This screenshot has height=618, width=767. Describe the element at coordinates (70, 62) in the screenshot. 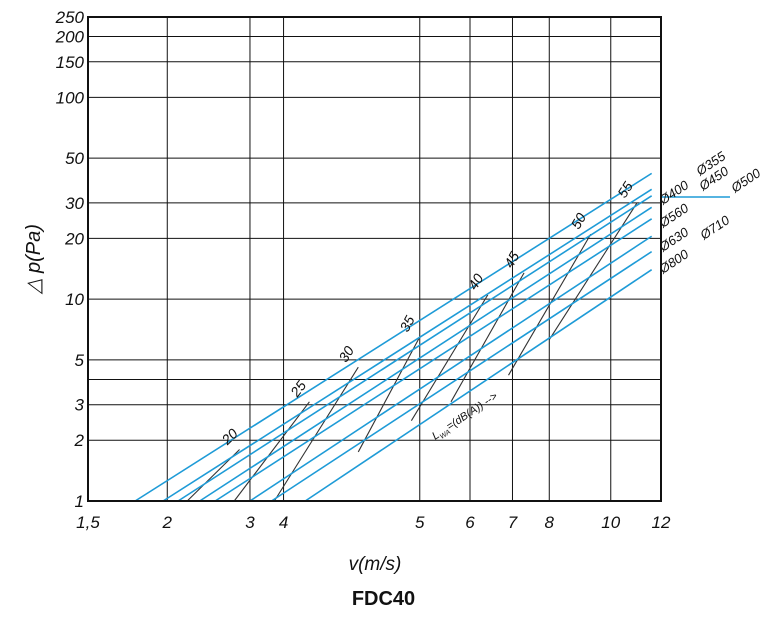

I see `y-tick-label: 150` at that location.